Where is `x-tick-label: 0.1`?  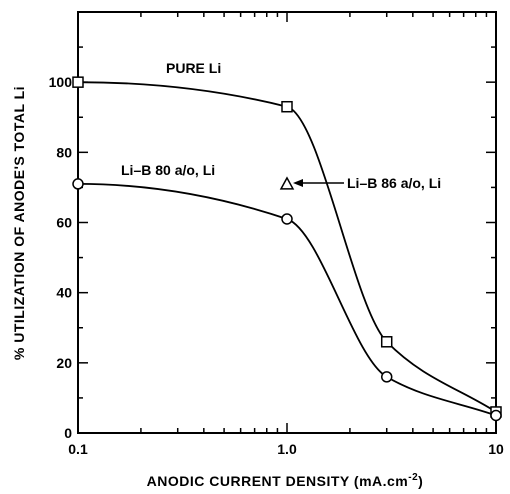
x-tick-label: 0.1 is located at coordinates (78, 449).